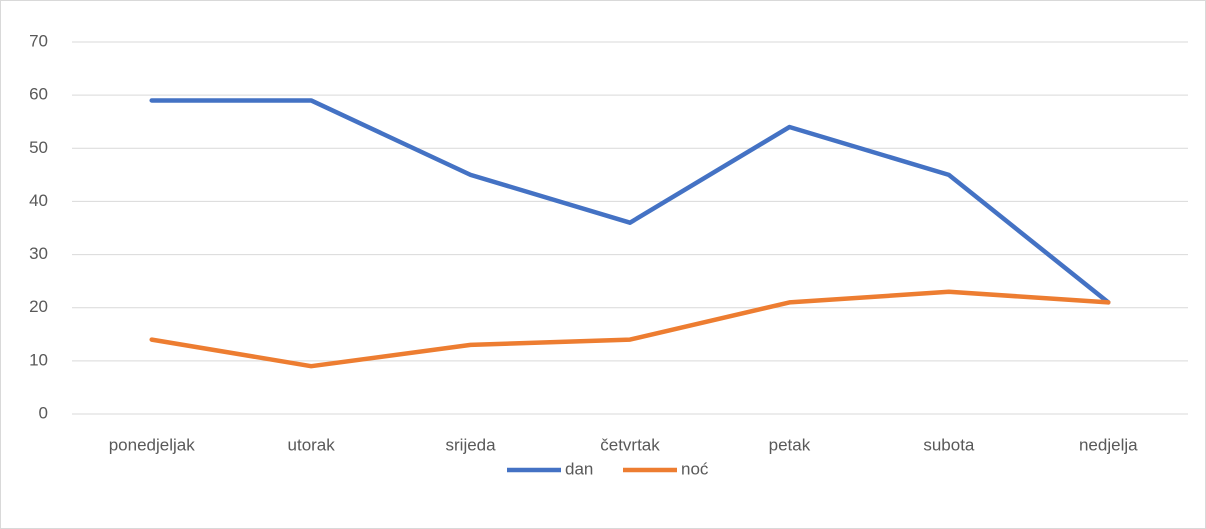 The height and width of the screenshot is (529, 1206). I want to click on y-tick-label: 10, so click(38, 359).